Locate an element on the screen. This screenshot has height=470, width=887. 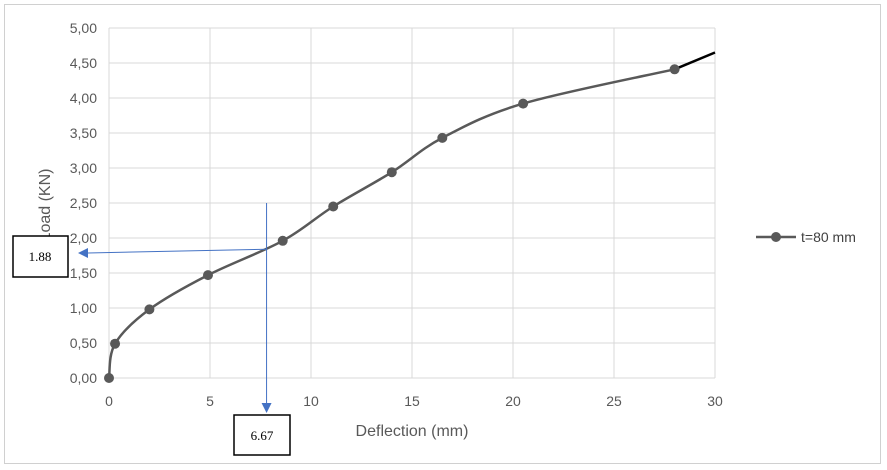
x-value-text: 6.67 is located at coordinates (262, 435).